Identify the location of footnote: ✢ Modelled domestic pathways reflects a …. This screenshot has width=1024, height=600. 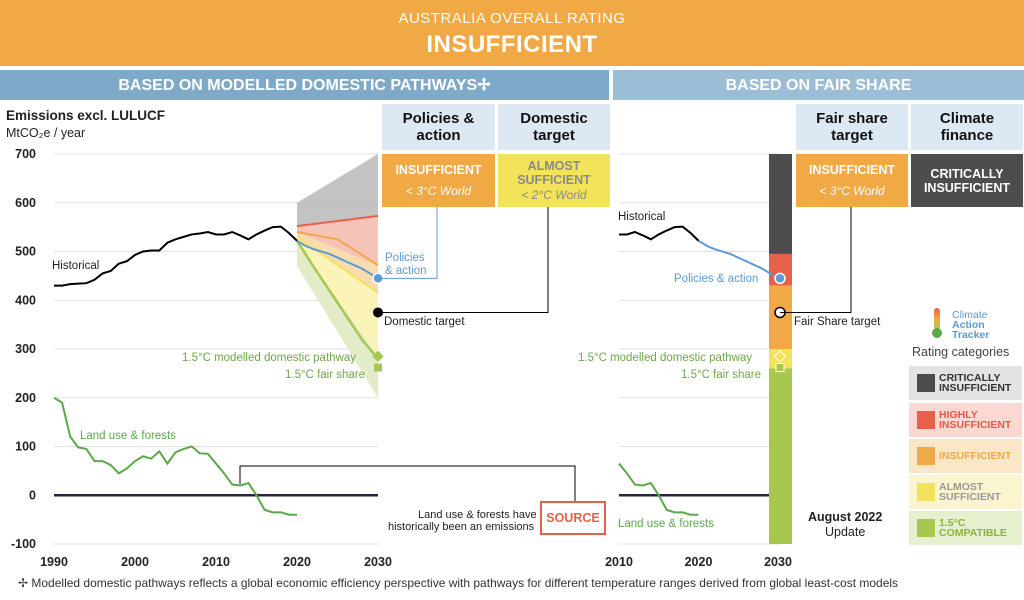
(458, 583).